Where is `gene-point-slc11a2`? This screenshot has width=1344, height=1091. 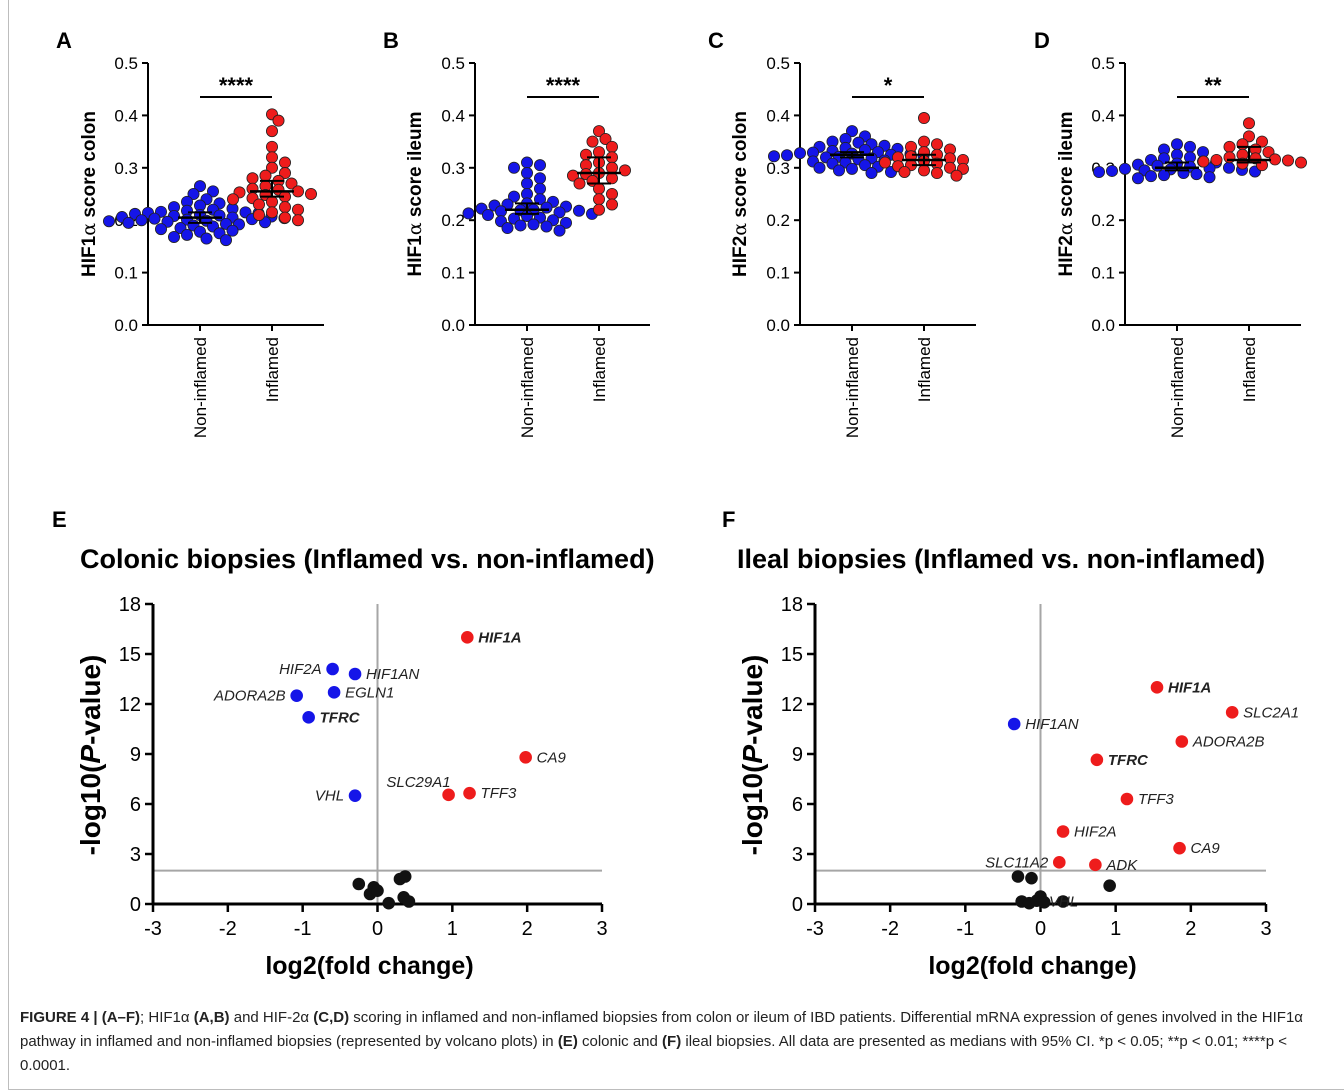 gene-point-slc11a2 is located at coordinates (1059, 862).